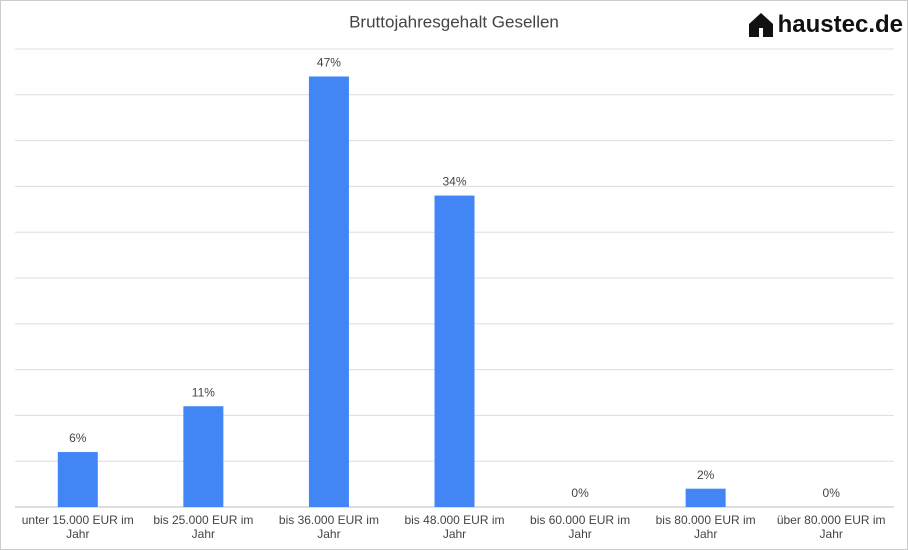 The width and height of the screenshot is (908, 550). Describe the element at coordinates (328, 527) in the screenshot. I see `x-tick-label: bis 36.000 EUR im Jahr` at that location.